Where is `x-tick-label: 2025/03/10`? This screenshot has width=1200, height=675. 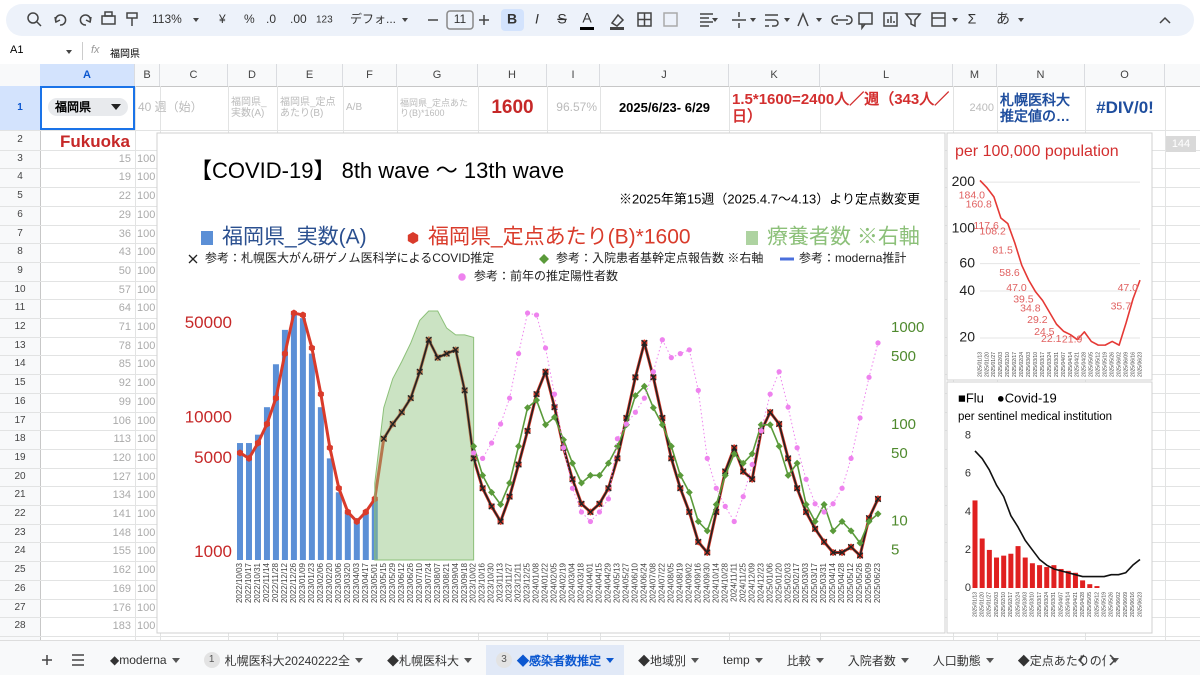
x-tick-label: 2025/03/10 is located at coordinates (1033, 604).